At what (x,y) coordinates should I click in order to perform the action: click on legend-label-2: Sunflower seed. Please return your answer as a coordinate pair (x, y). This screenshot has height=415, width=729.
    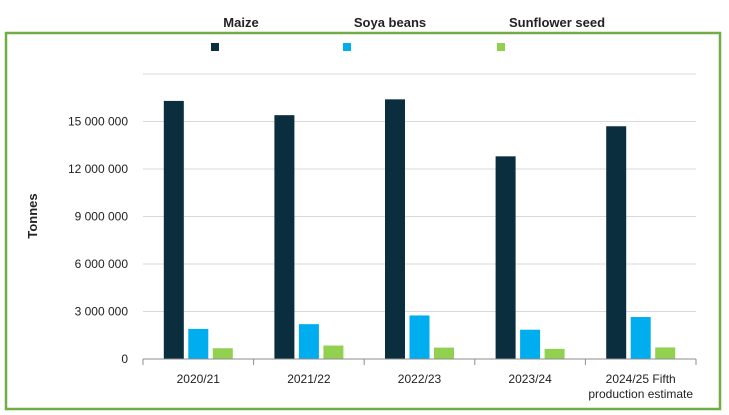
    Looking at the image, I should click on (557, 22).